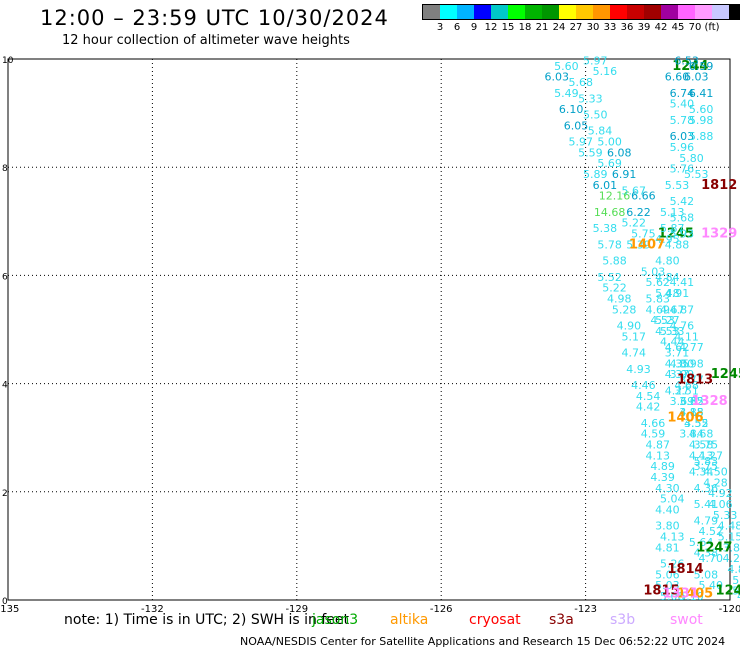 The image size is (740, 650). What do you see at coordinates (720, 493) in the screenshot?
I see `wave-height-value: 4.92` at bounding box center [720, 493].